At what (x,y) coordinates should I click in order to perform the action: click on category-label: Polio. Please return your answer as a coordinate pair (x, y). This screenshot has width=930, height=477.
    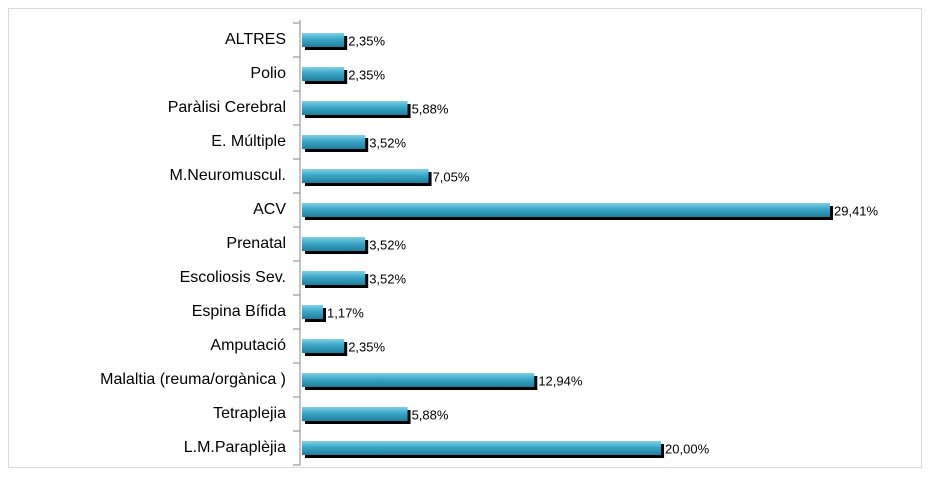
    Looking at the image, I should click on (268, 73).